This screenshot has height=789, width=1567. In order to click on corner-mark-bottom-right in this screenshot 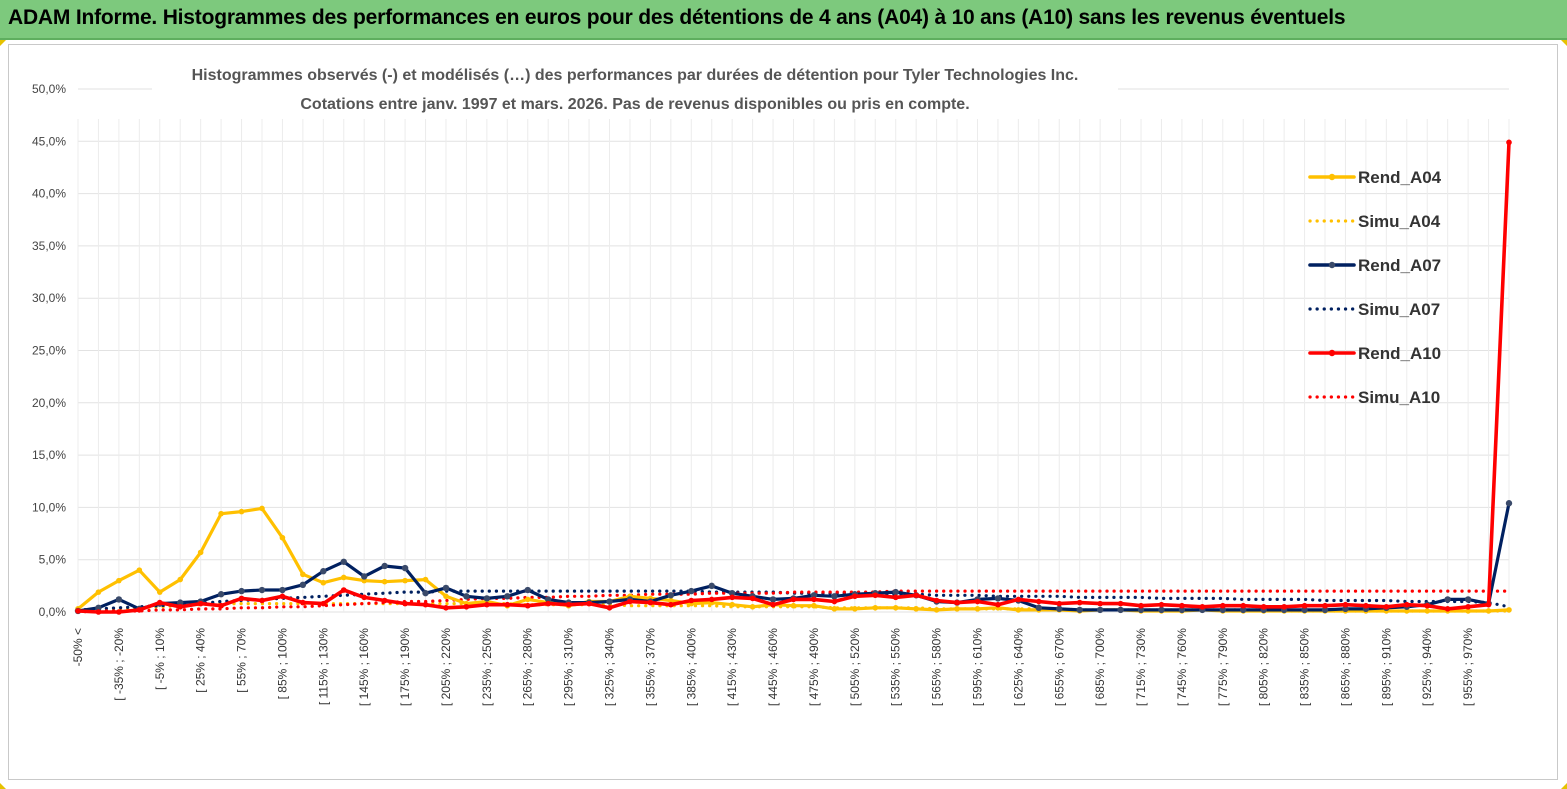, I will do `click(1564, 786)`.